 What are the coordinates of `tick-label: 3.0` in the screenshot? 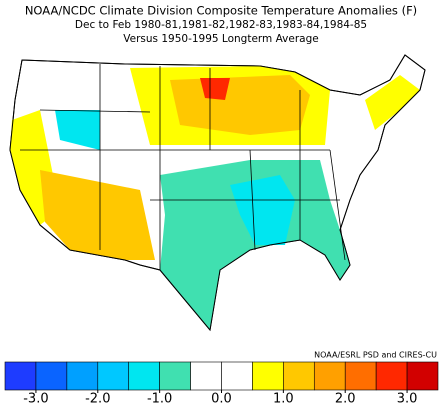 It's located at (407, 399).